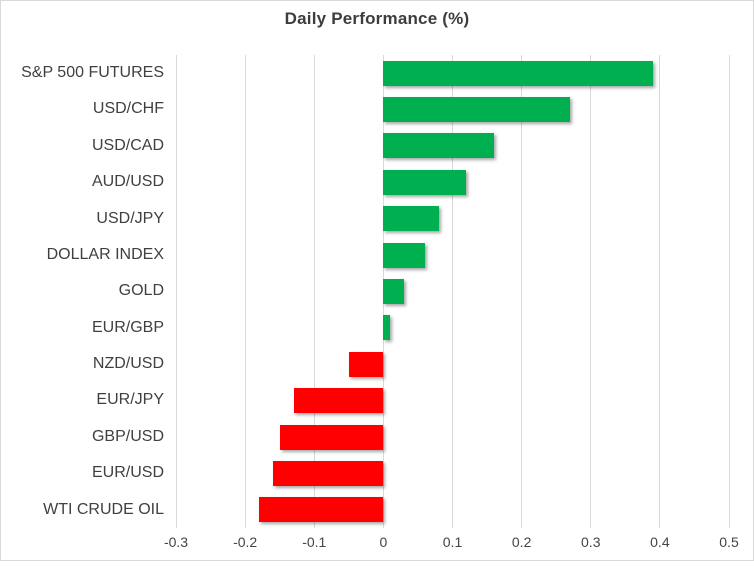  What do you see at coordinates (591, 542) in the screenshot?
I see `x-tick-label: 0.3` at bounding box center [591, 542].